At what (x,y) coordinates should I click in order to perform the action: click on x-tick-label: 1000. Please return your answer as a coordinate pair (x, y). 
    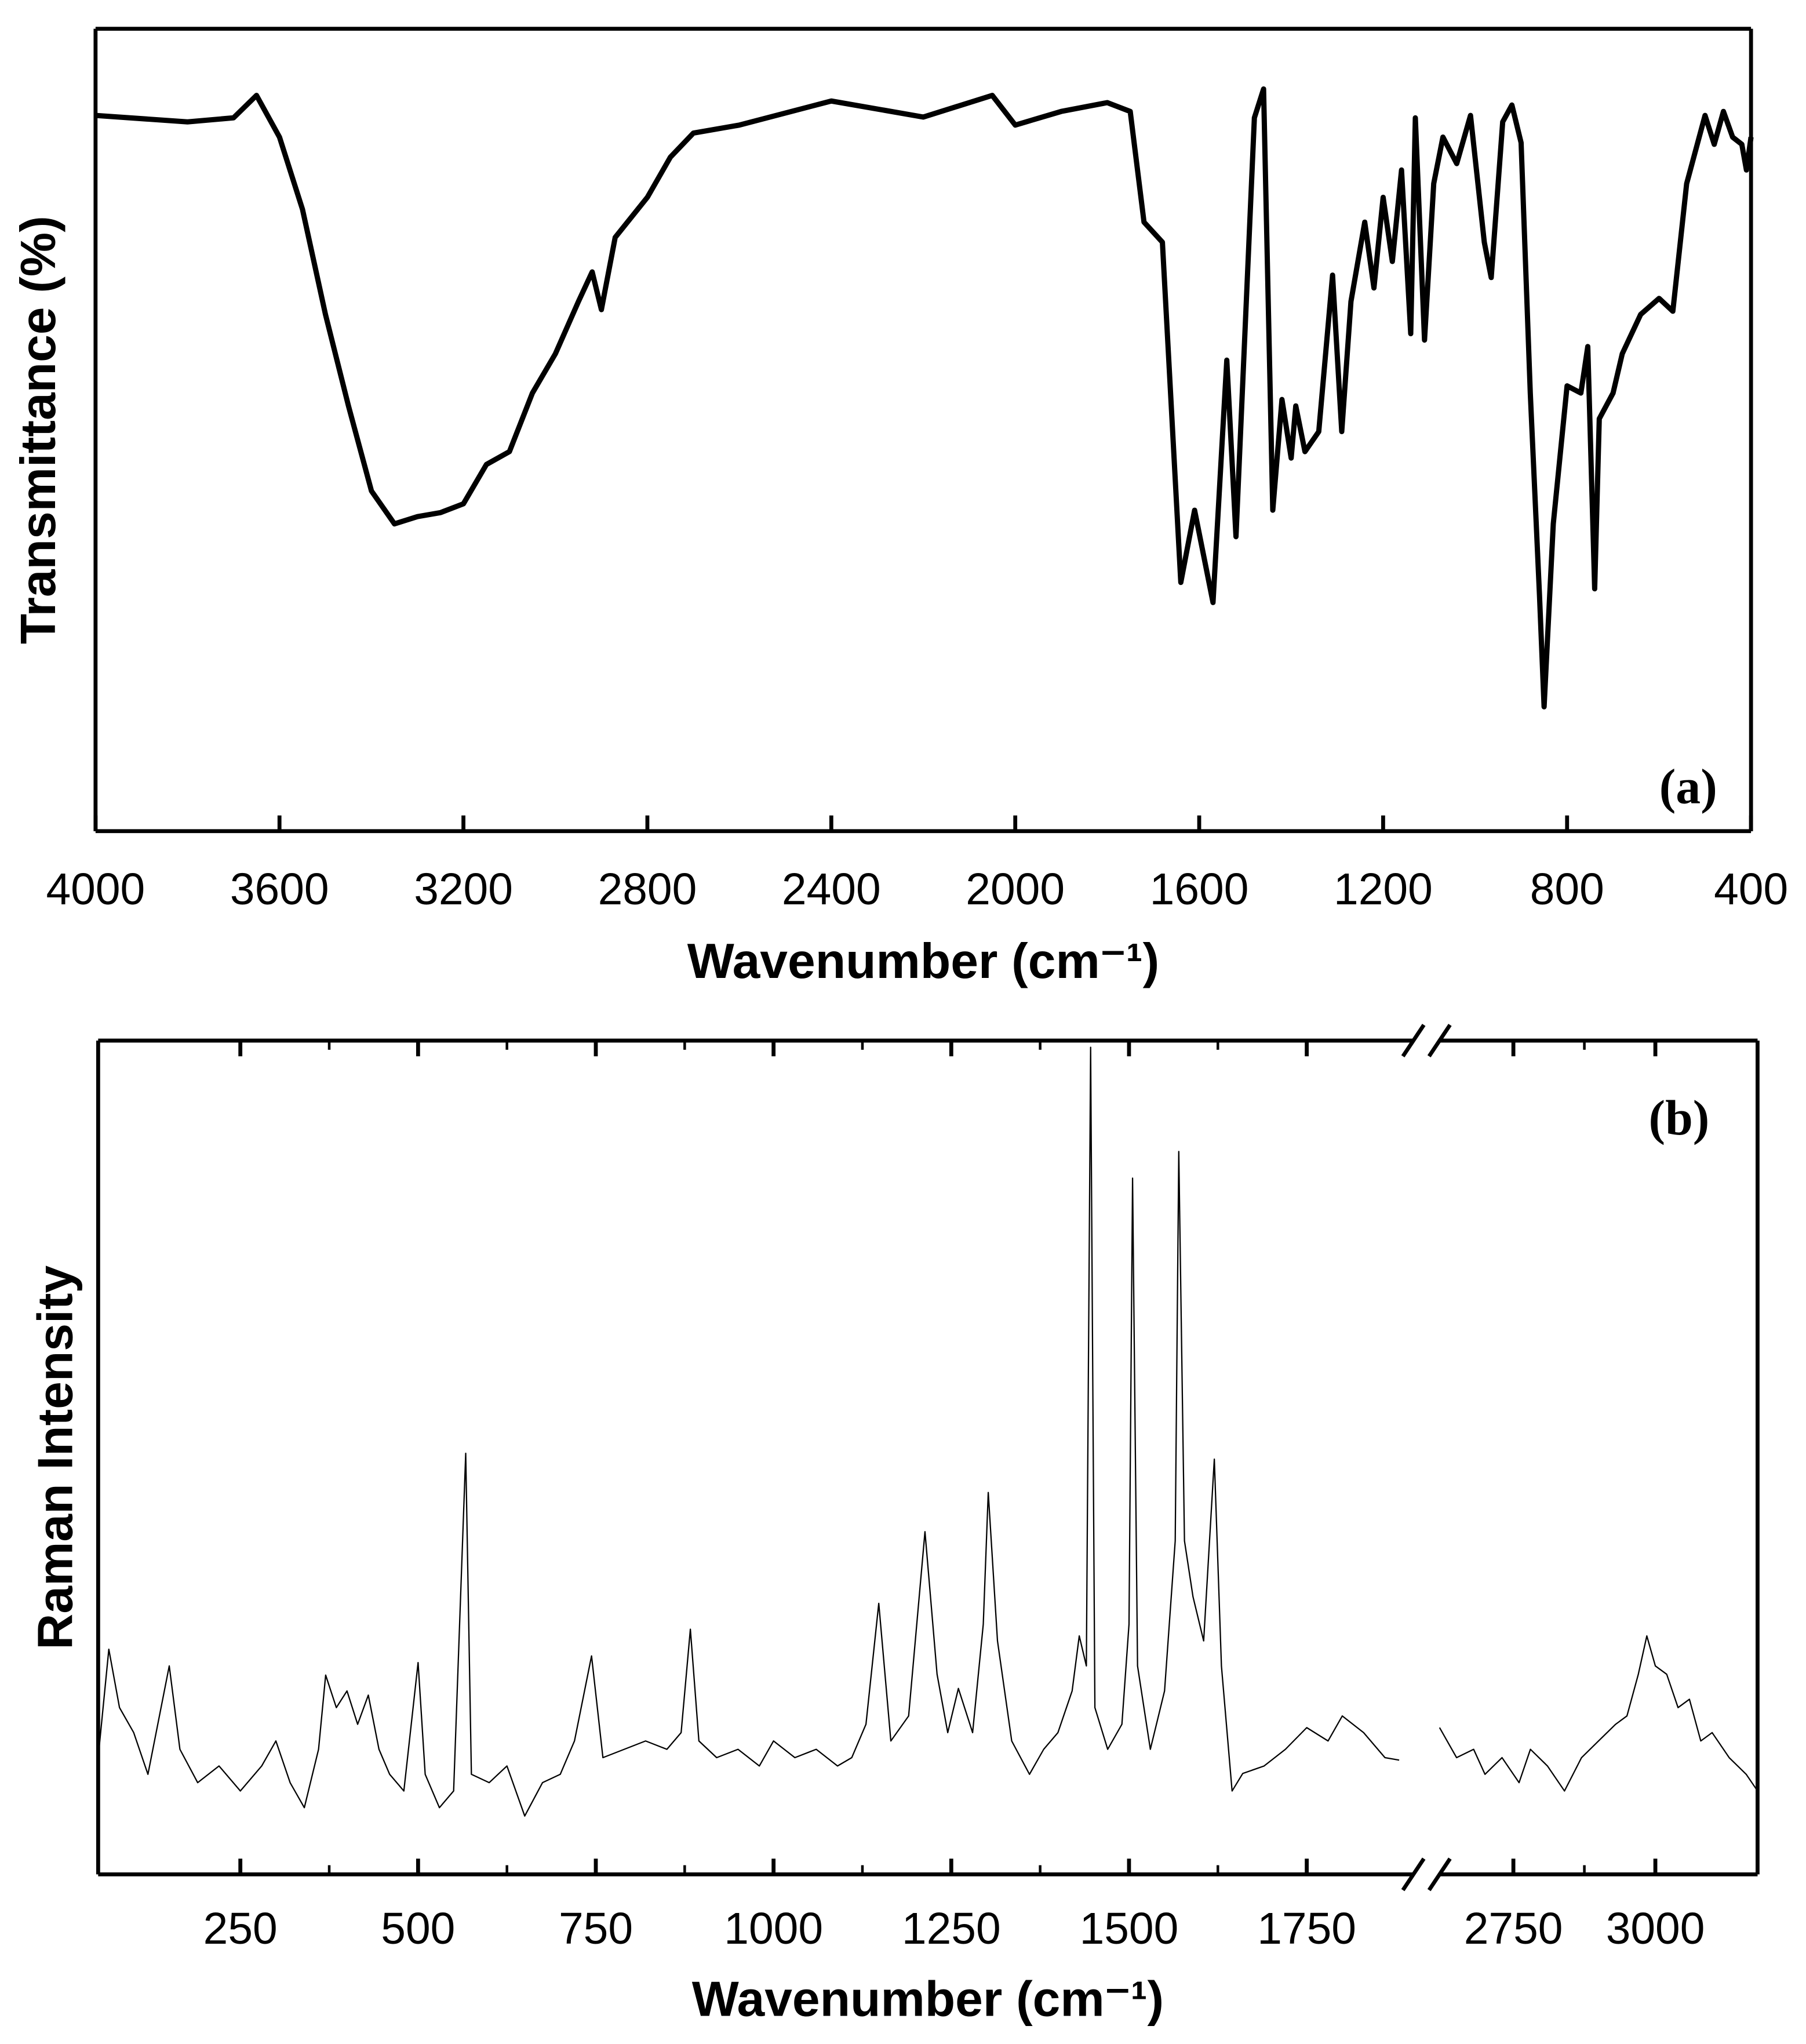
    Looking at the image, I should click on (774, 1929).